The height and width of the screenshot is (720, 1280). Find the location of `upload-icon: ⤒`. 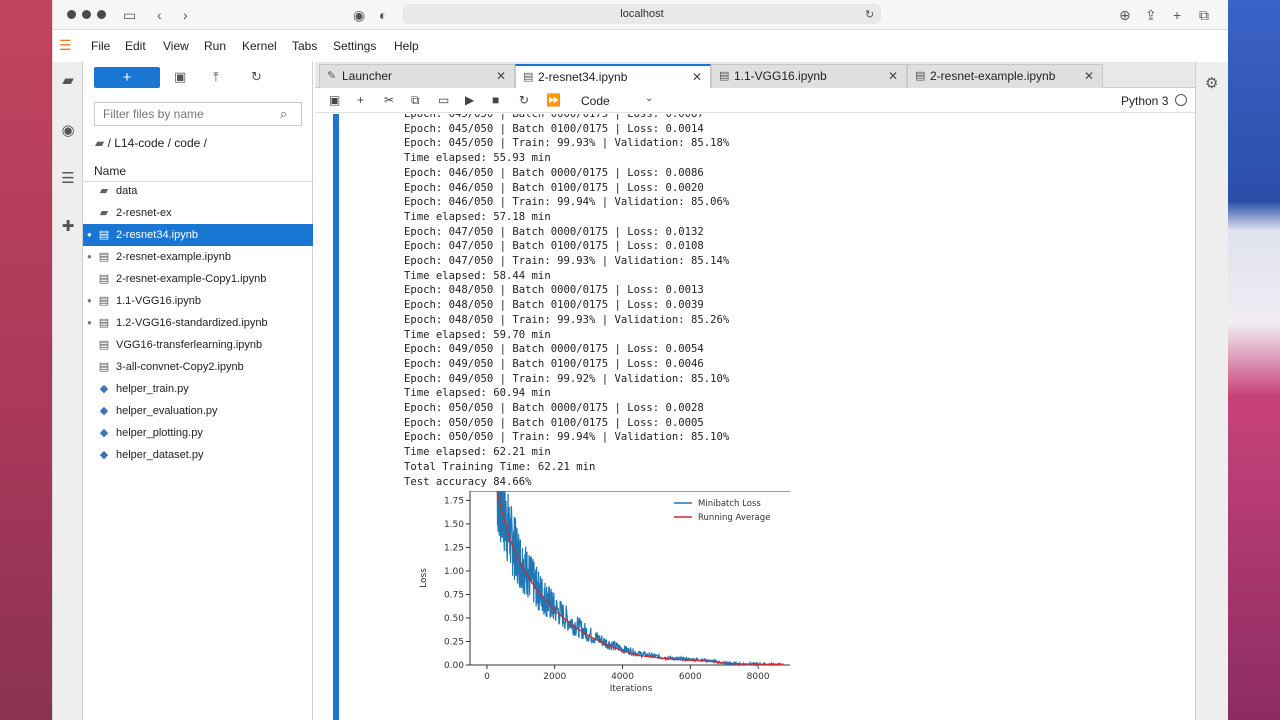

upload-icon: ⤒ is located at coordinates (216, 76).